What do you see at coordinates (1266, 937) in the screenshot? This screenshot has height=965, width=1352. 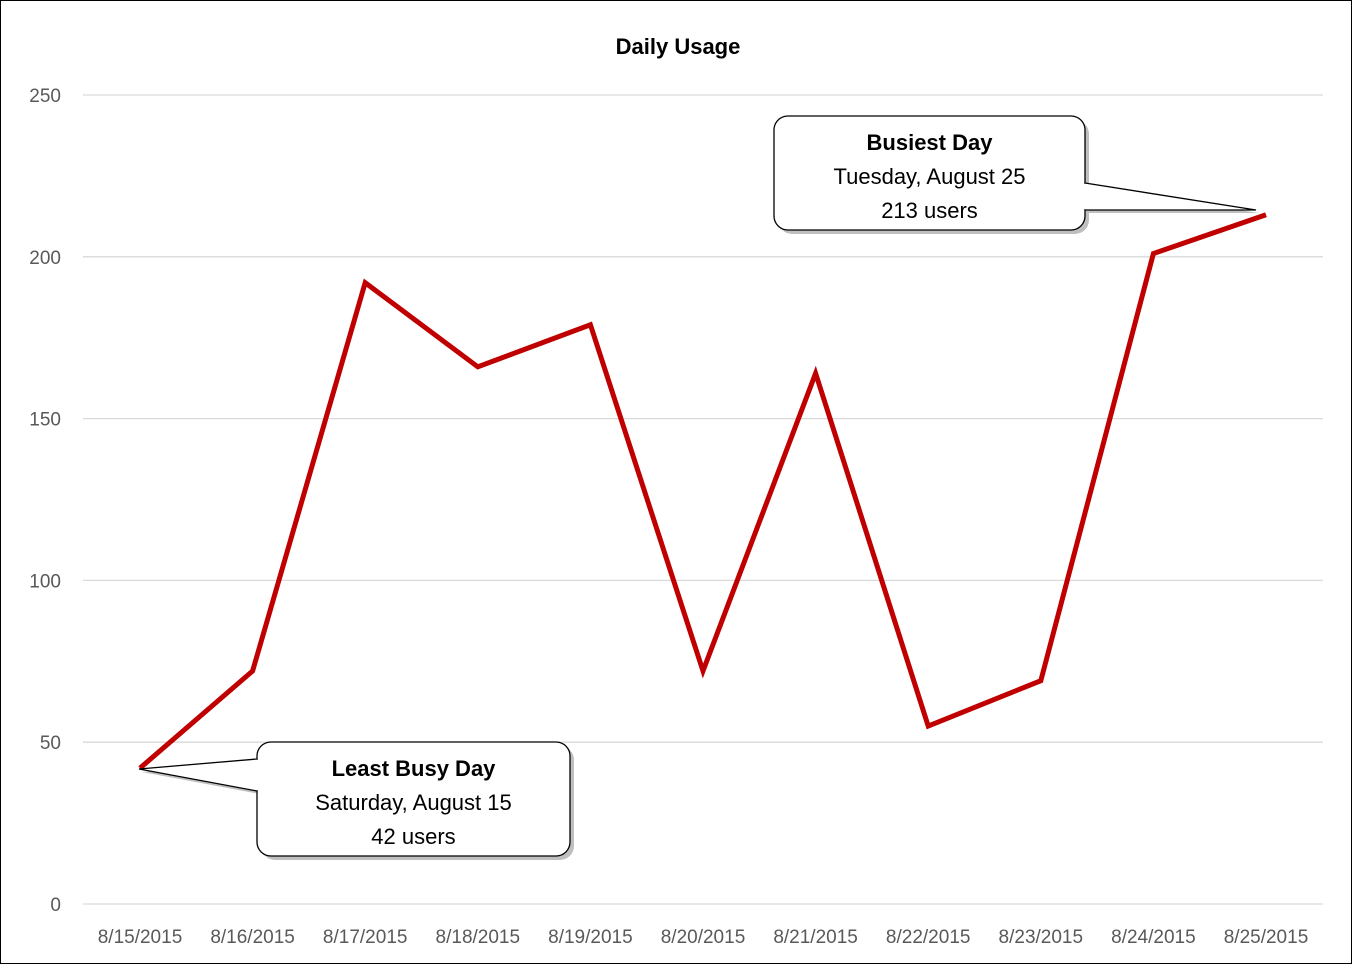 I see `x-tick-label: 8/25/2015` at bounding box center [1266, 937].